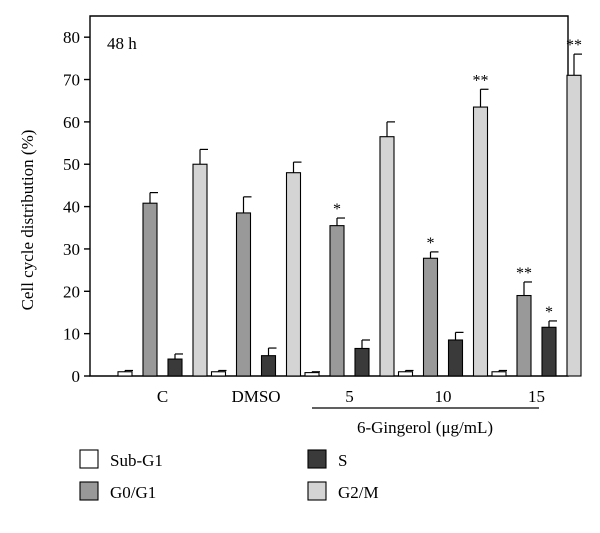  What do you see at coordinates (358, 492) in the screenshot?
I see `legend-label: G2/M` at bounding box center [358, 492].